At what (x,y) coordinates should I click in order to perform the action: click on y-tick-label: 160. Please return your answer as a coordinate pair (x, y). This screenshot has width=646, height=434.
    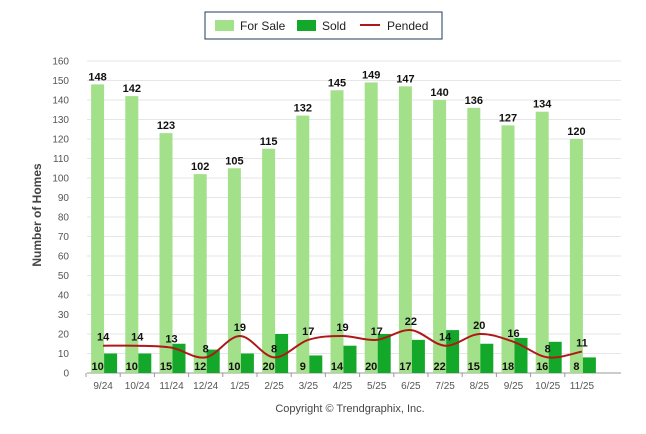
    Looking at the image, I should click on (60, 62).